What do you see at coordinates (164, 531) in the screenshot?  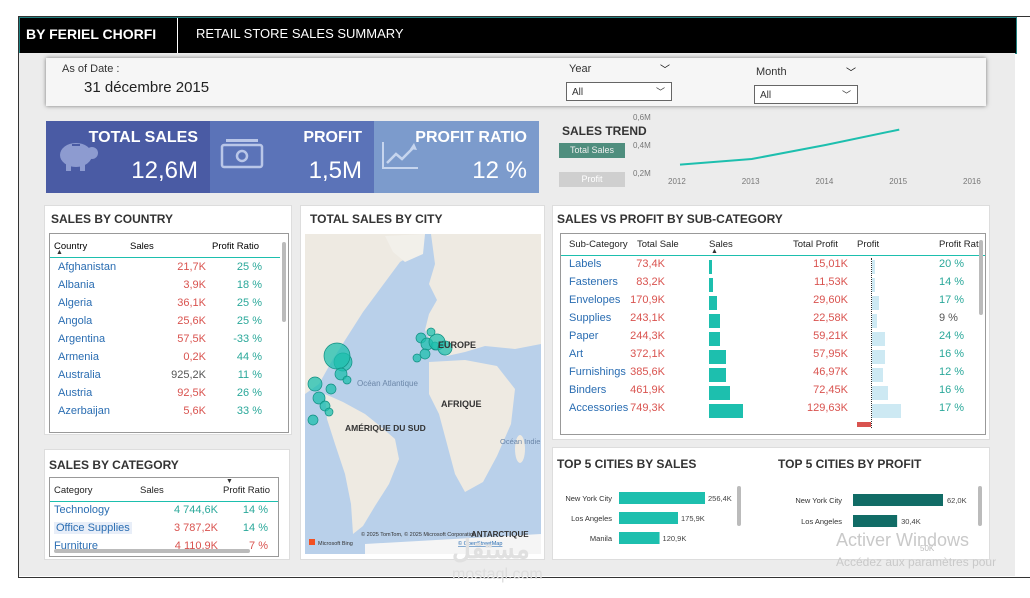 I see `table-row: Office Supplies 3 787,2K 14 %` at bounding box center [164, 531].